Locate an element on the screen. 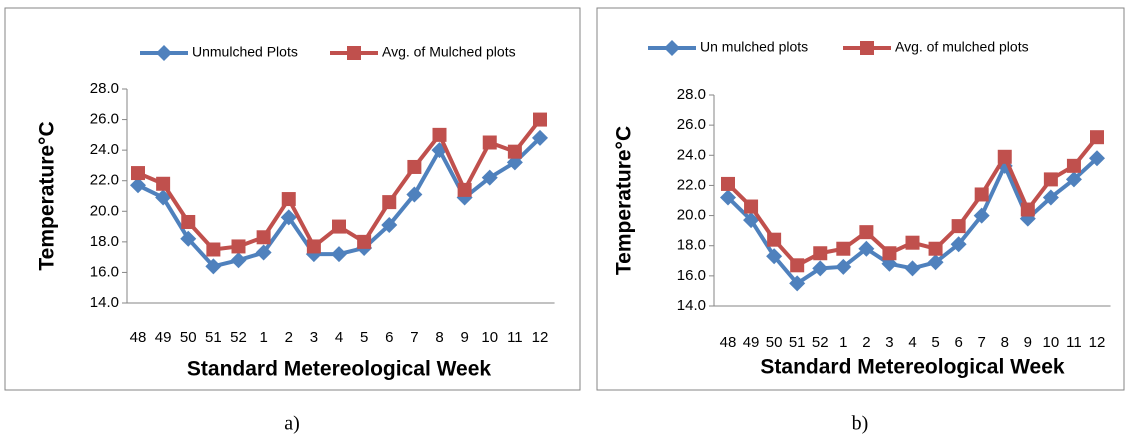 This screenshot has width=1129, height=441. x-tick-label: 8 is located at coordinates (1005, 342).